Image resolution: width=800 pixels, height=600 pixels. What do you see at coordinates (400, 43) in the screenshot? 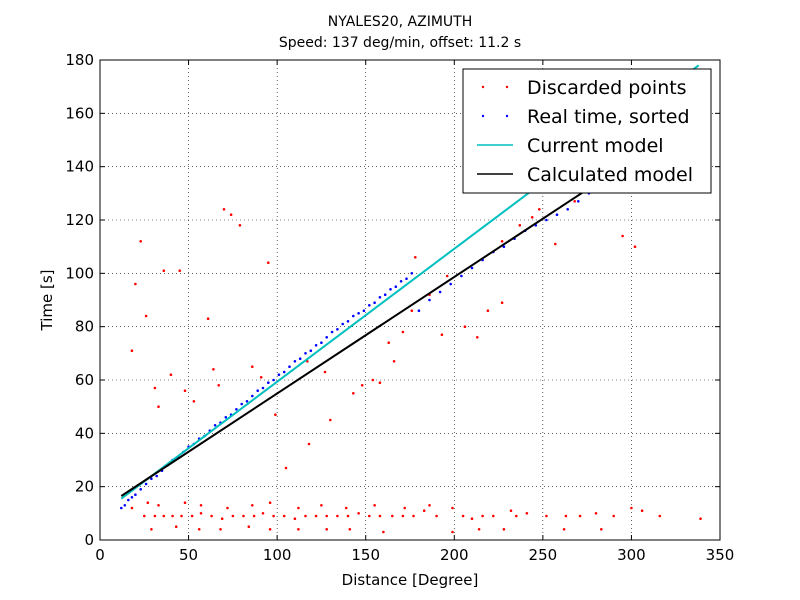
I see `chart-subtitle: Speed: 137 deg/min, offset: 11.2 s` at bounding box center [400, 43].